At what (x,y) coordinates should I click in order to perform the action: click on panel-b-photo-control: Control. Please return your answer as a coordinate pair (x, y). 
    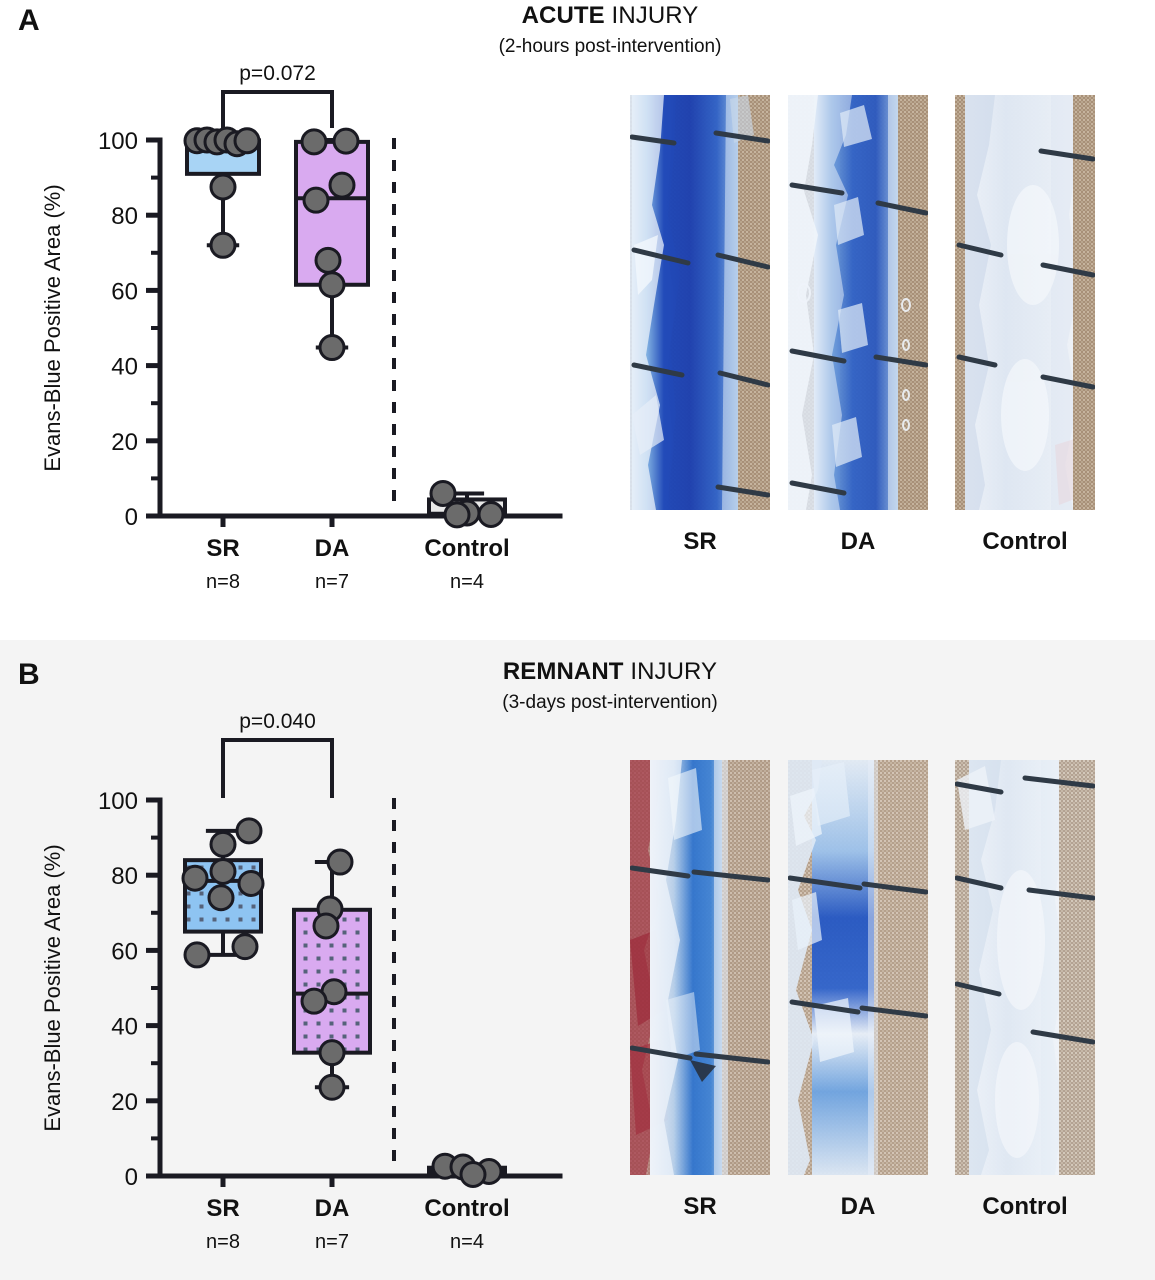
    Looking at the image, I should click on (1025, 990).